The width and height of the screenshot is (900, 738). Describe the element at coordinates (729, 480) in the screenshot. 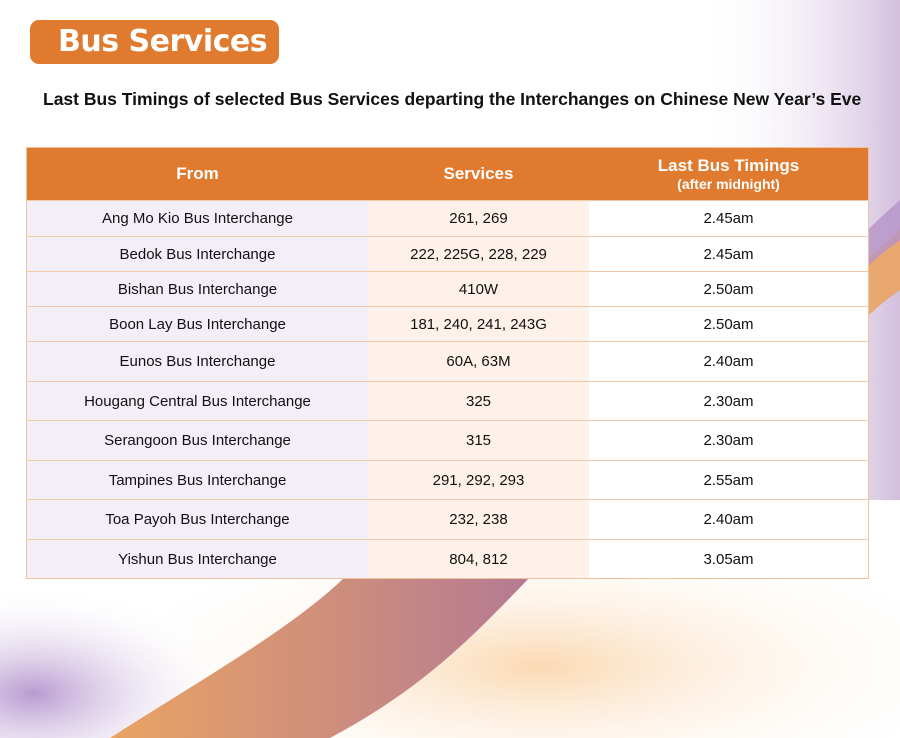

I see `cell-time: 2.55am` at that location.